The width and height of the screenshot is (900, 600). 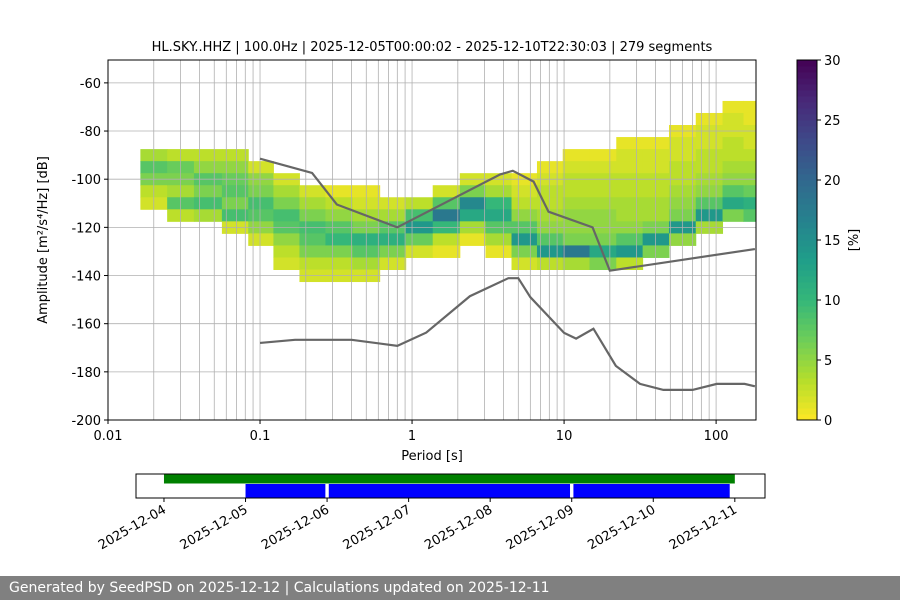 What do you see at coordinates (621, 527) in the screenshot?
I see `timeline-tick-label: 2025-12-10` at bounding box center [621, 527].